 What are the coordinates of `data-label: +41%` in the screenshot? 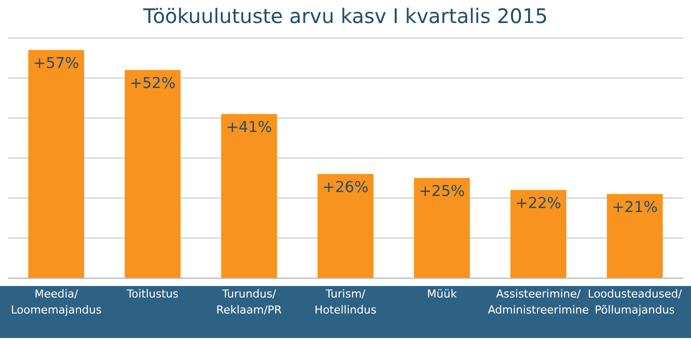 It's located at (249, 127).